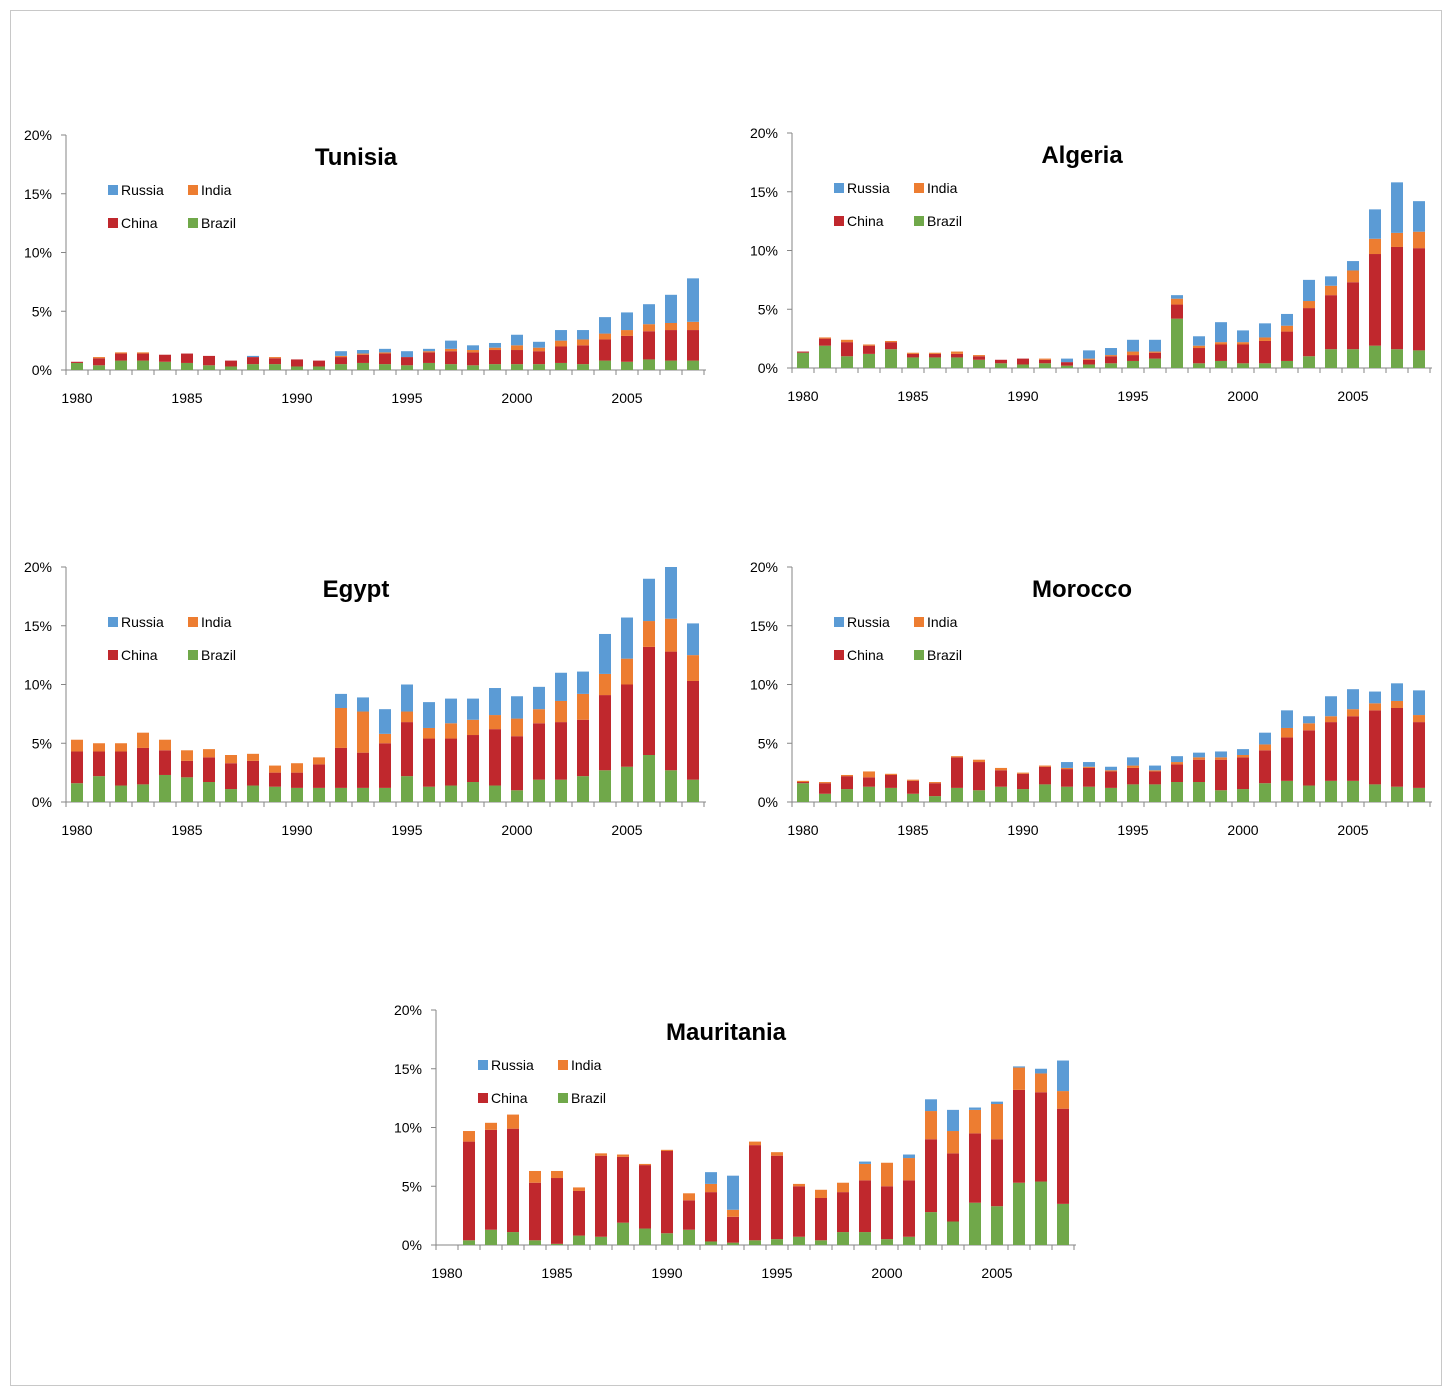 Image resolution: width=1454 pixels, height=1394 pixels. I want to click on legend-label-india: India, so click(586, 1065).